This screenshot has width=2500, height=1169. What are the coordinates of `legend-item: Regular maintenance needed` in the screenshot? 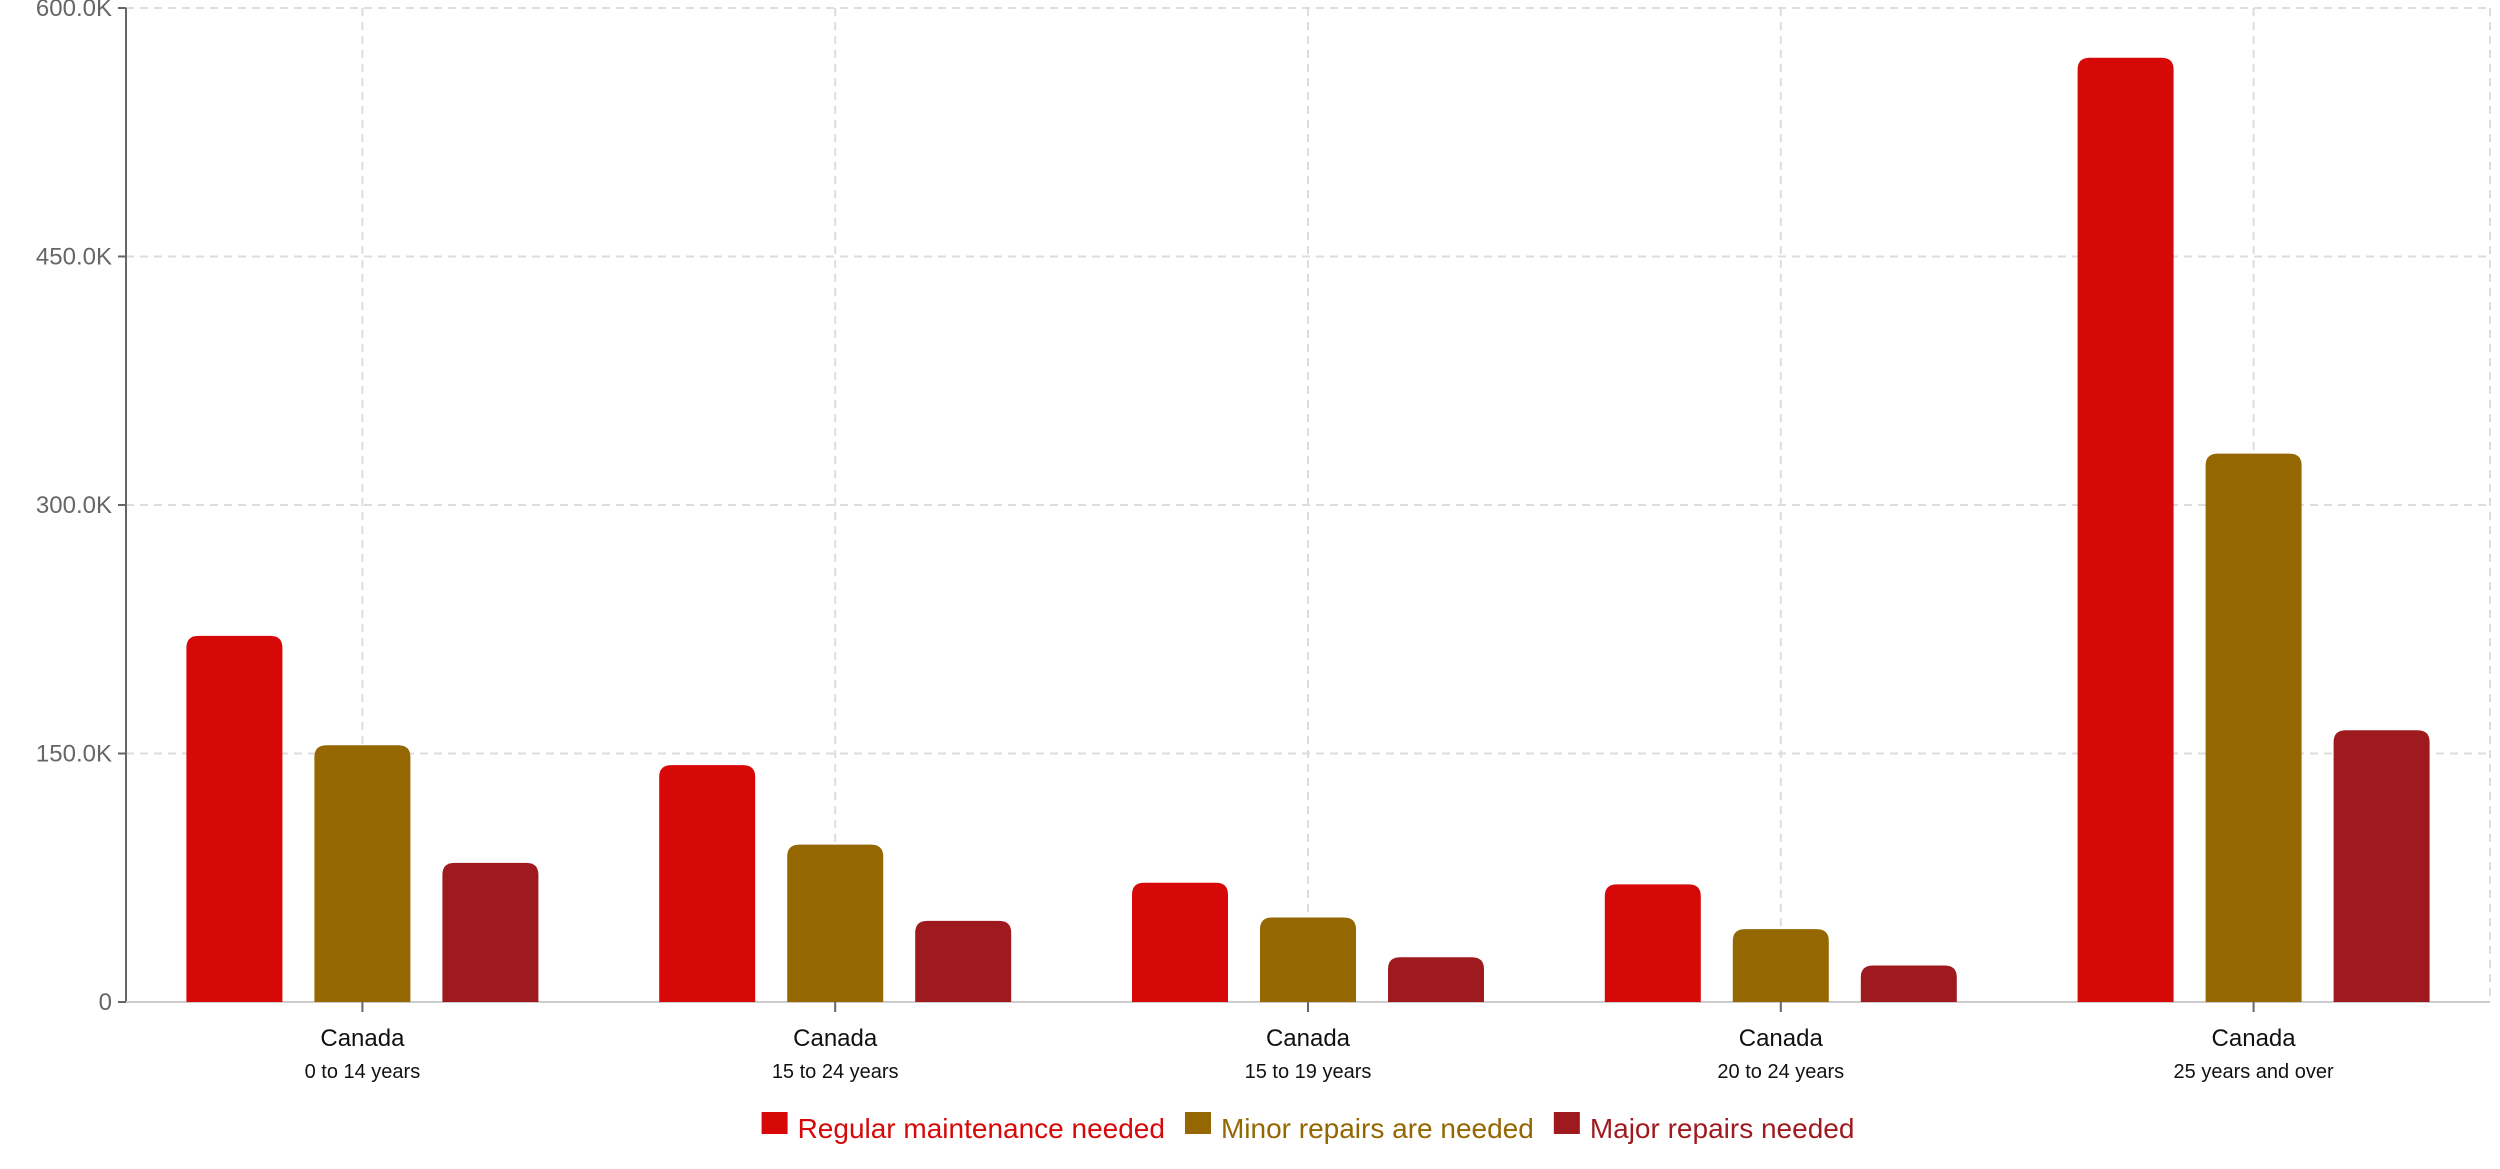 It's located at (963, 1128).